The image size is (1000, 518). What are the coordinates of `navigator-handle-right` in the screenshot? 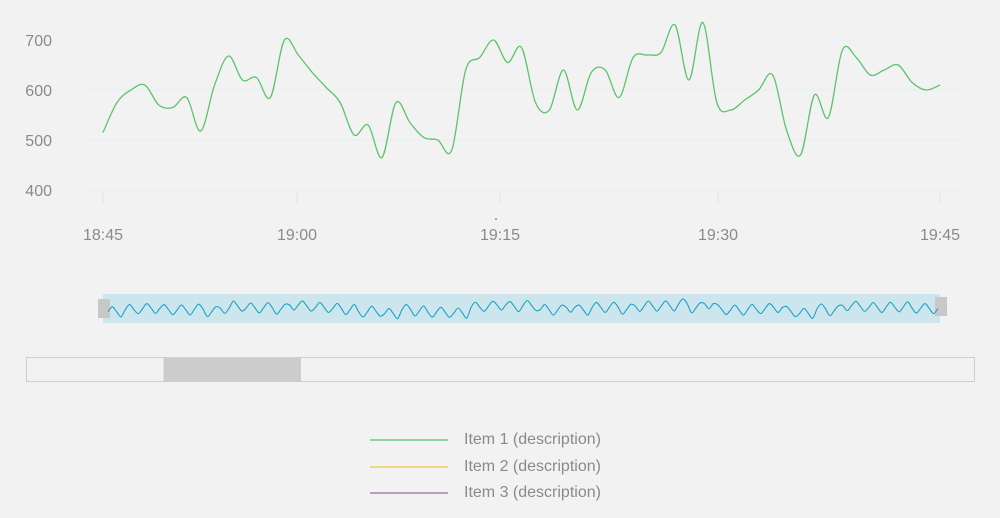 It's located at (941, 306).